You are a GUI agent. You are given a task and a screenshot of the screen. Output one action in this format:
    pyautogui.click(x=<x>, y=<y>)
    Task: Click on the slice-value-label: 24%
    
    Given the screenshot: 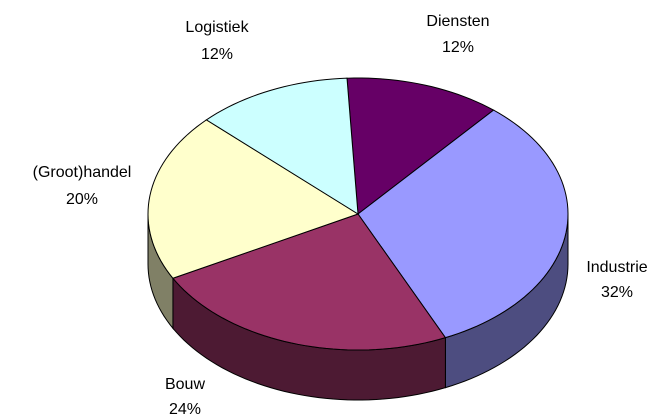 What is the action you would take?
    pyautogui.click(x=185, y=408)
    